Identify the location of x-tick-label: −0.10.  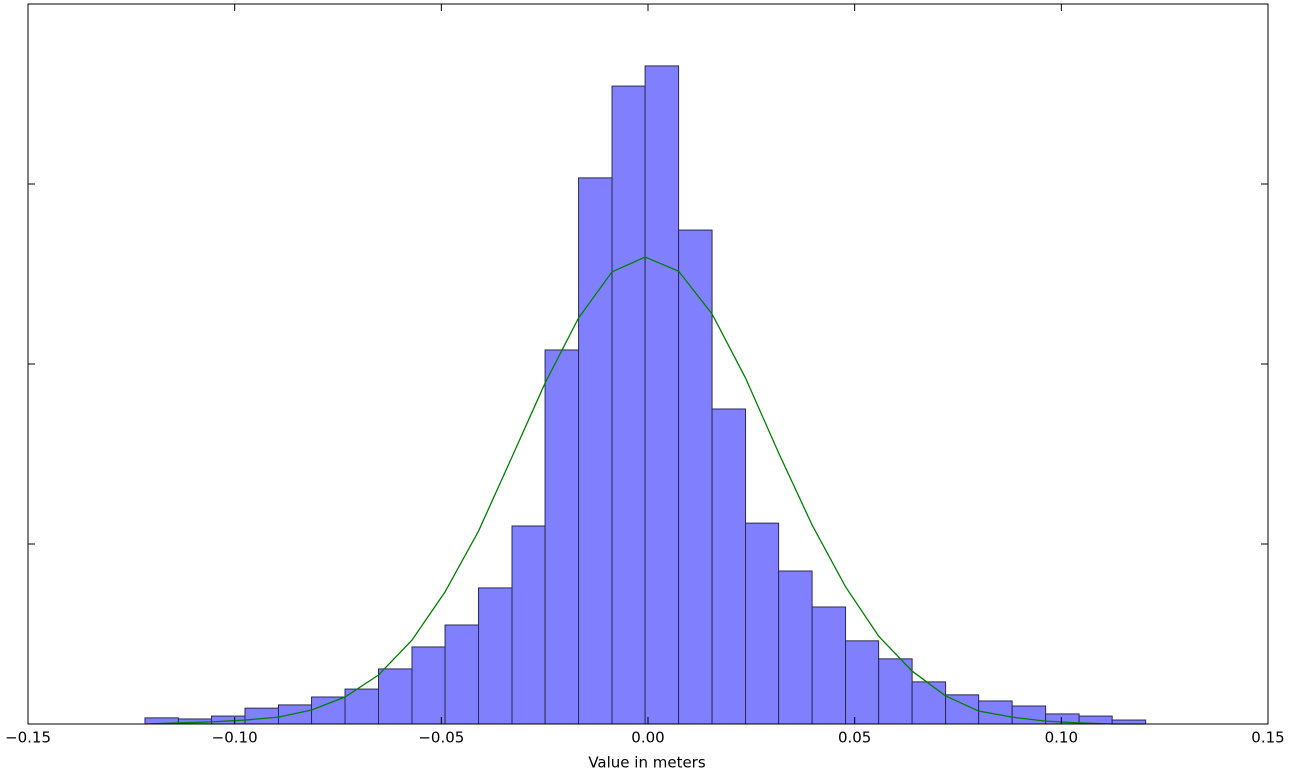
(235, 738).